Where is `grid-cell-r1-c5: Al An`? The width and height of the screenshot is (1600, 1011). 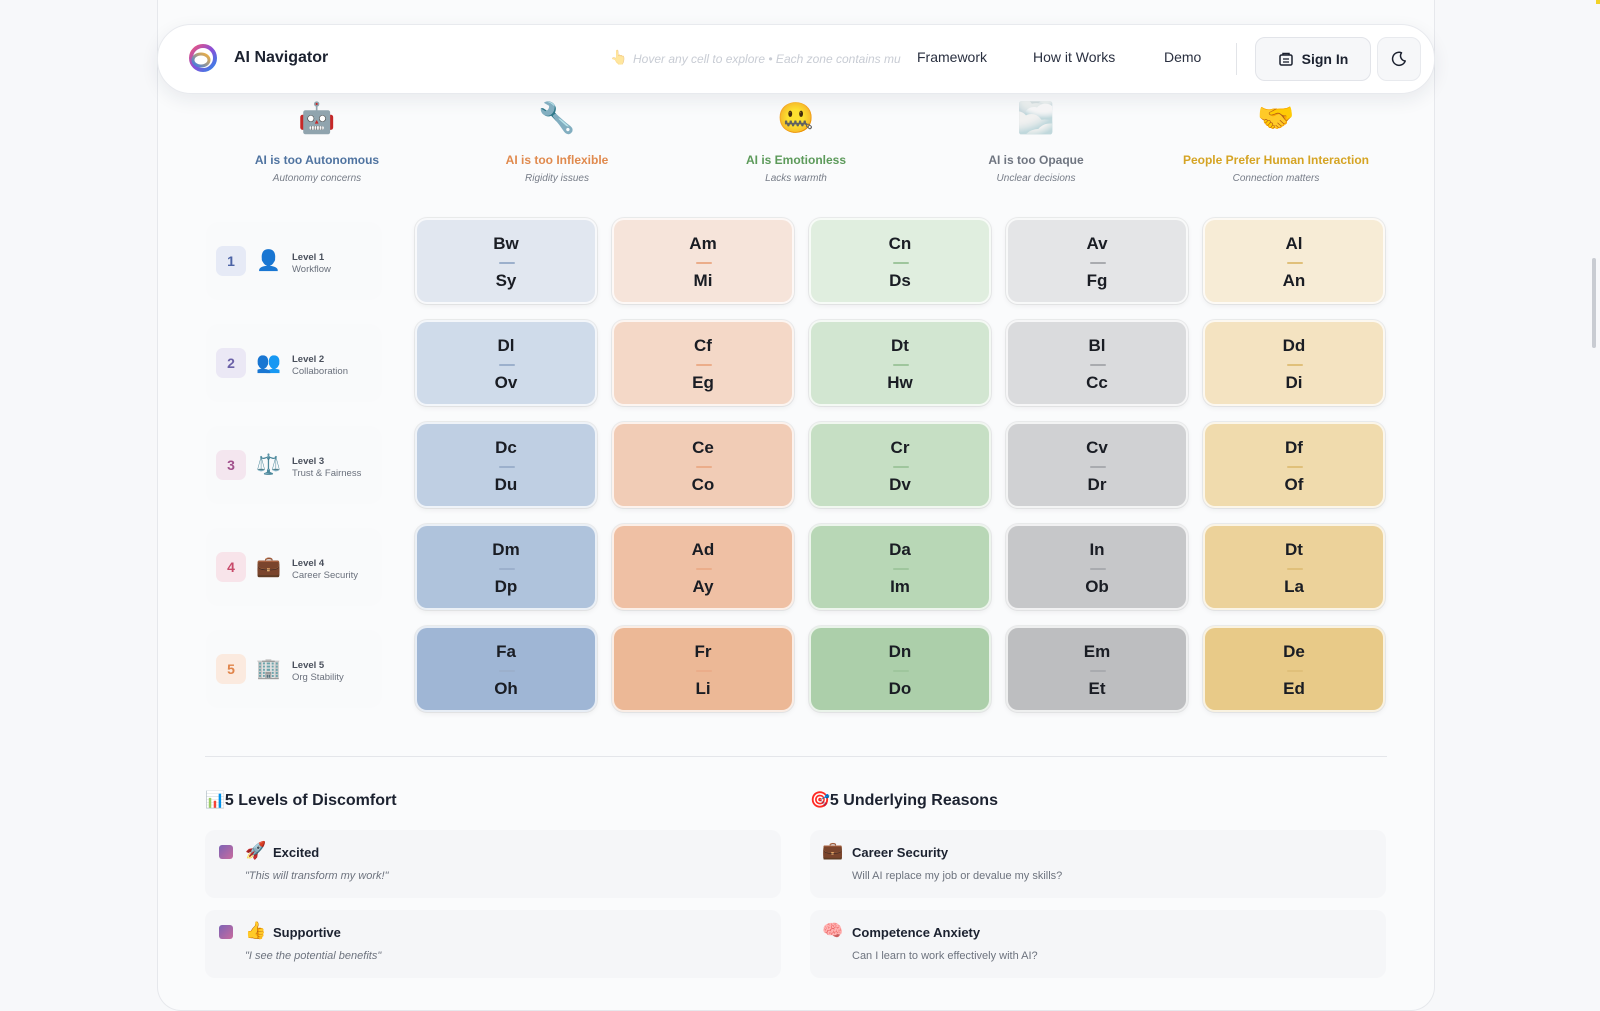
grid-cell-r1-c5: Al An is located at coordinates (1294, 261).